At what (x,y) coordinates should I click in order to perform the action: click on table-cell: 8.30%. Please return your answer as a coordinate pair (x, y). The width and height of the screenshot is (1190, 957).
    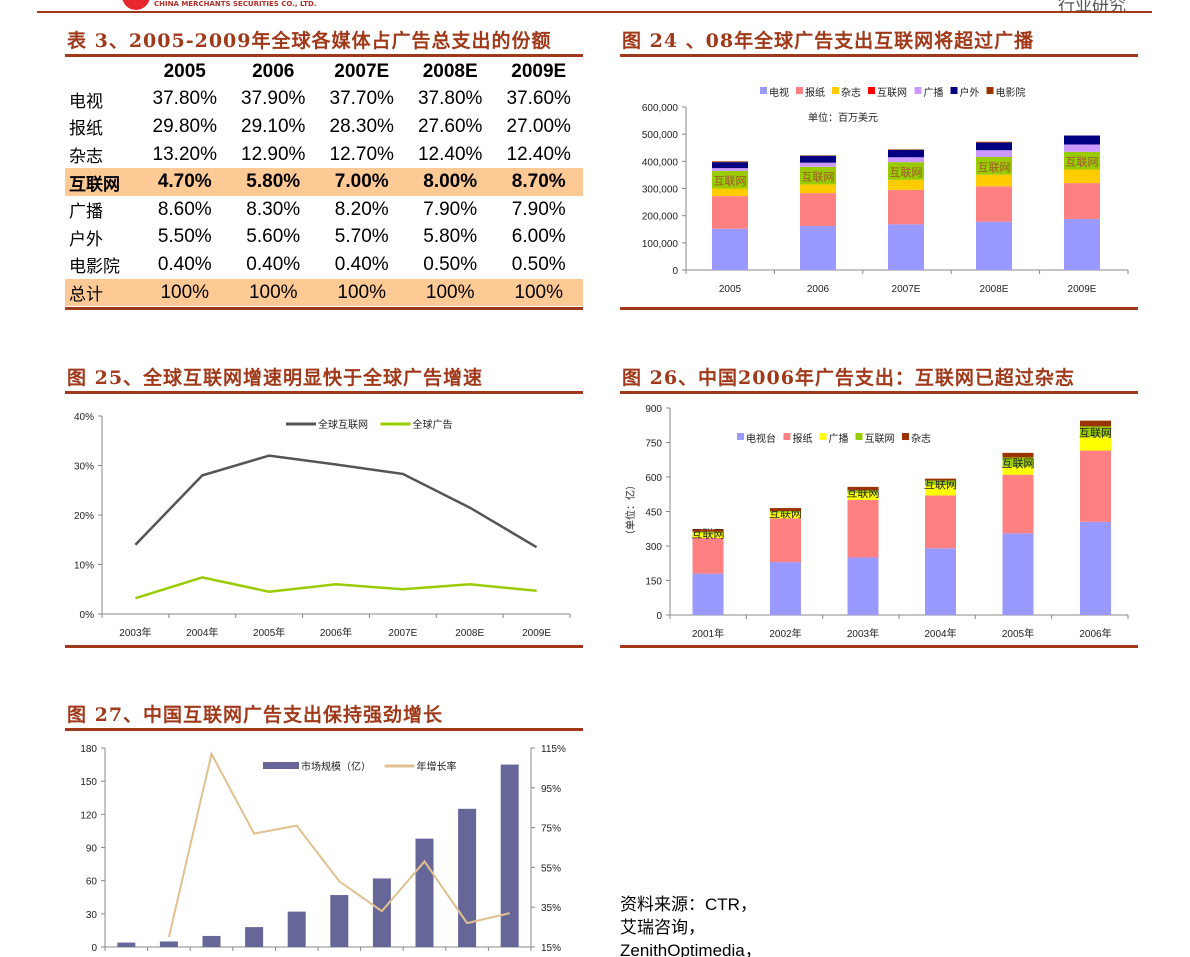
    Looking at the image, I should click on (273, 209).